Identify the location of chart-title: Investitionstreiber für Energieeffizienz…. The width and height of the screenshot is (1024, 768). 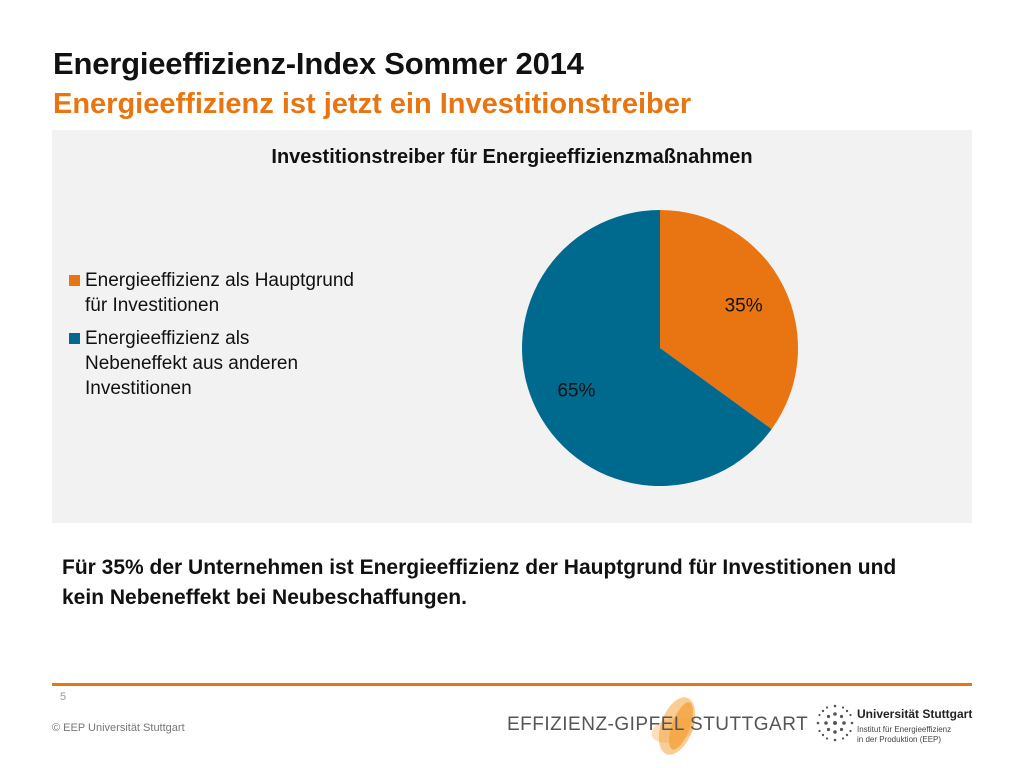
(512, 157).